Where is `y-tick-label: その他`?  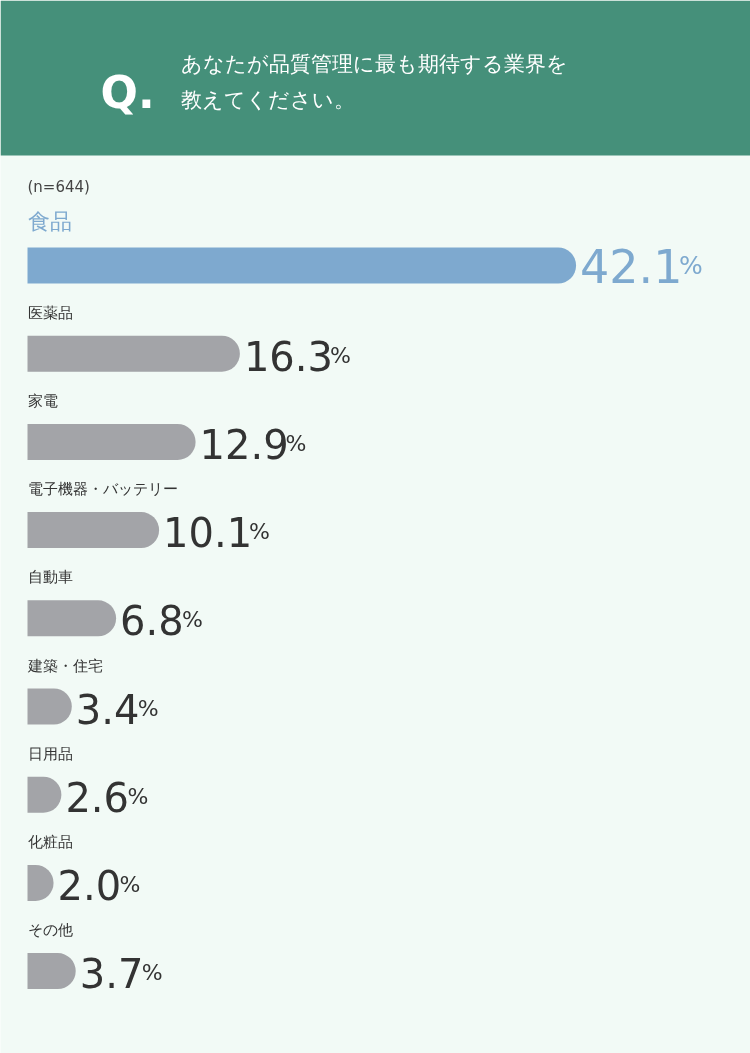
y-tick-label: その他 is located at coordinates (50, 930).